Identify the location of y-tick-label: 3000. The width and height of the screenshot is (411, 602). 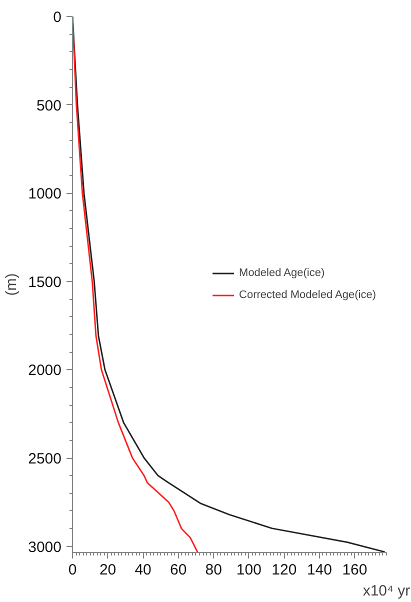
(45, 547).